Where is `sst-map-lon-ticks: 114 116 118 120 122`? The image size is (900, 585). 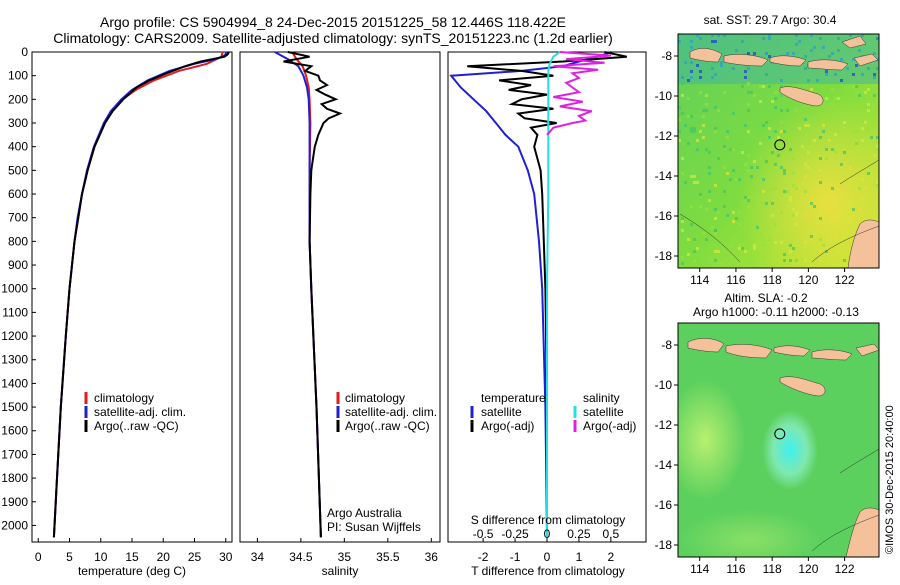
sst-map-lon-ticks: 114 116 118 120 122 is located at coordinates (772, 277).